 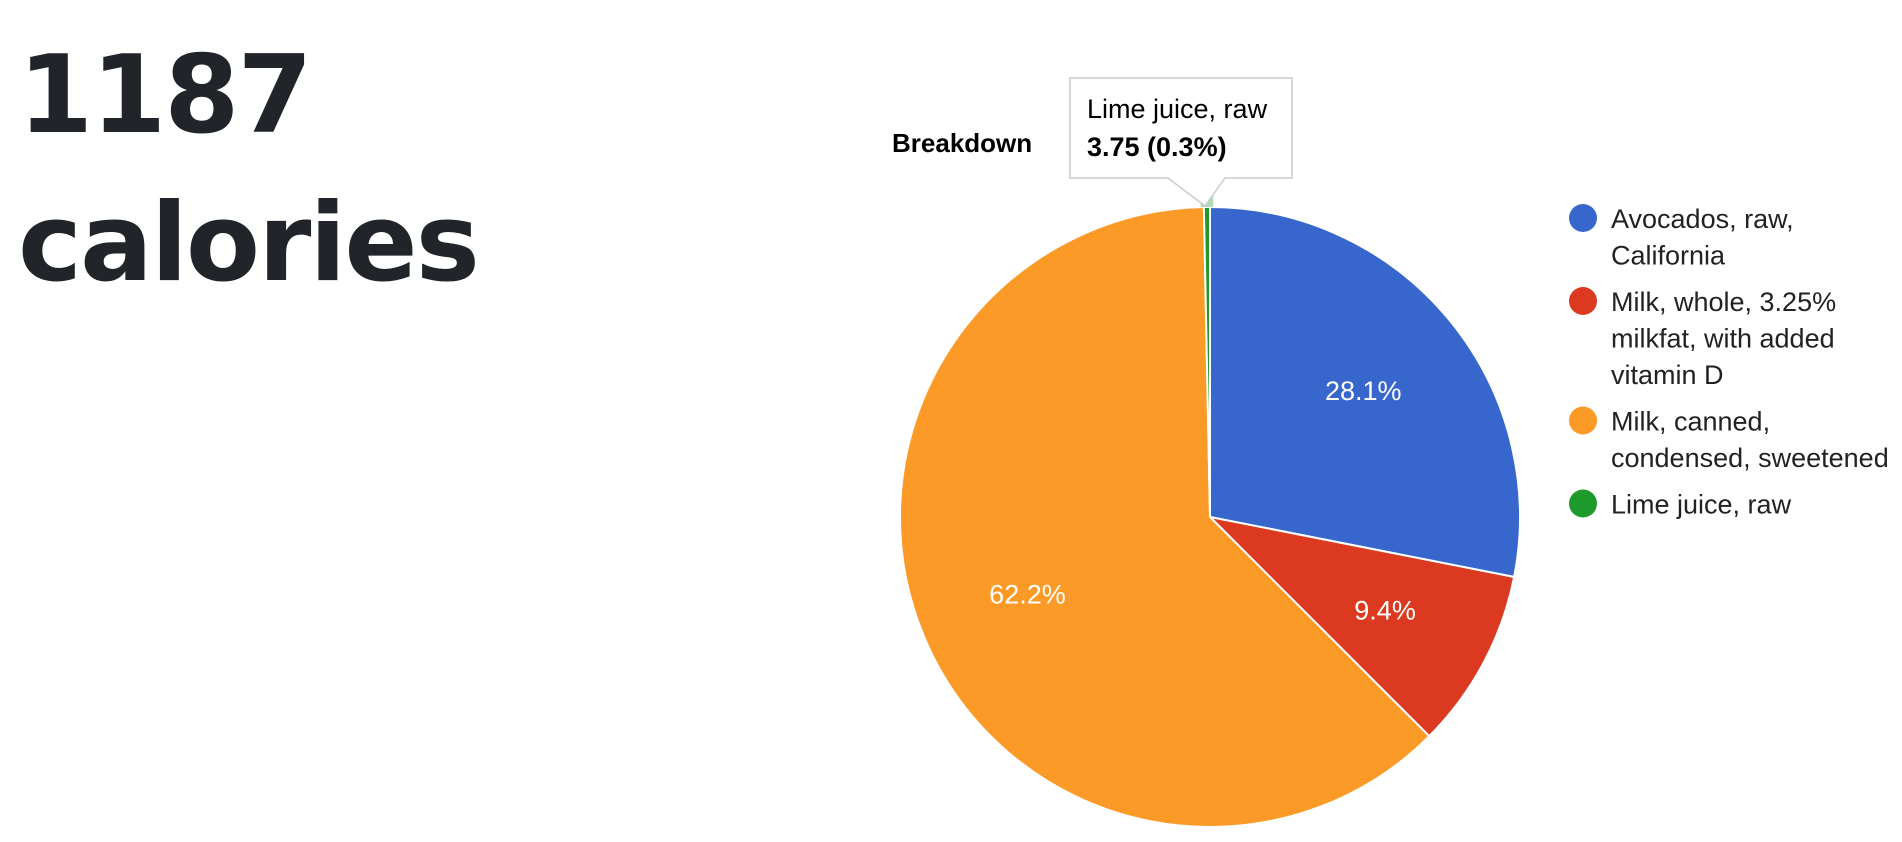 I want to click on calorie-unit: calories, so click(x=249, y=243).